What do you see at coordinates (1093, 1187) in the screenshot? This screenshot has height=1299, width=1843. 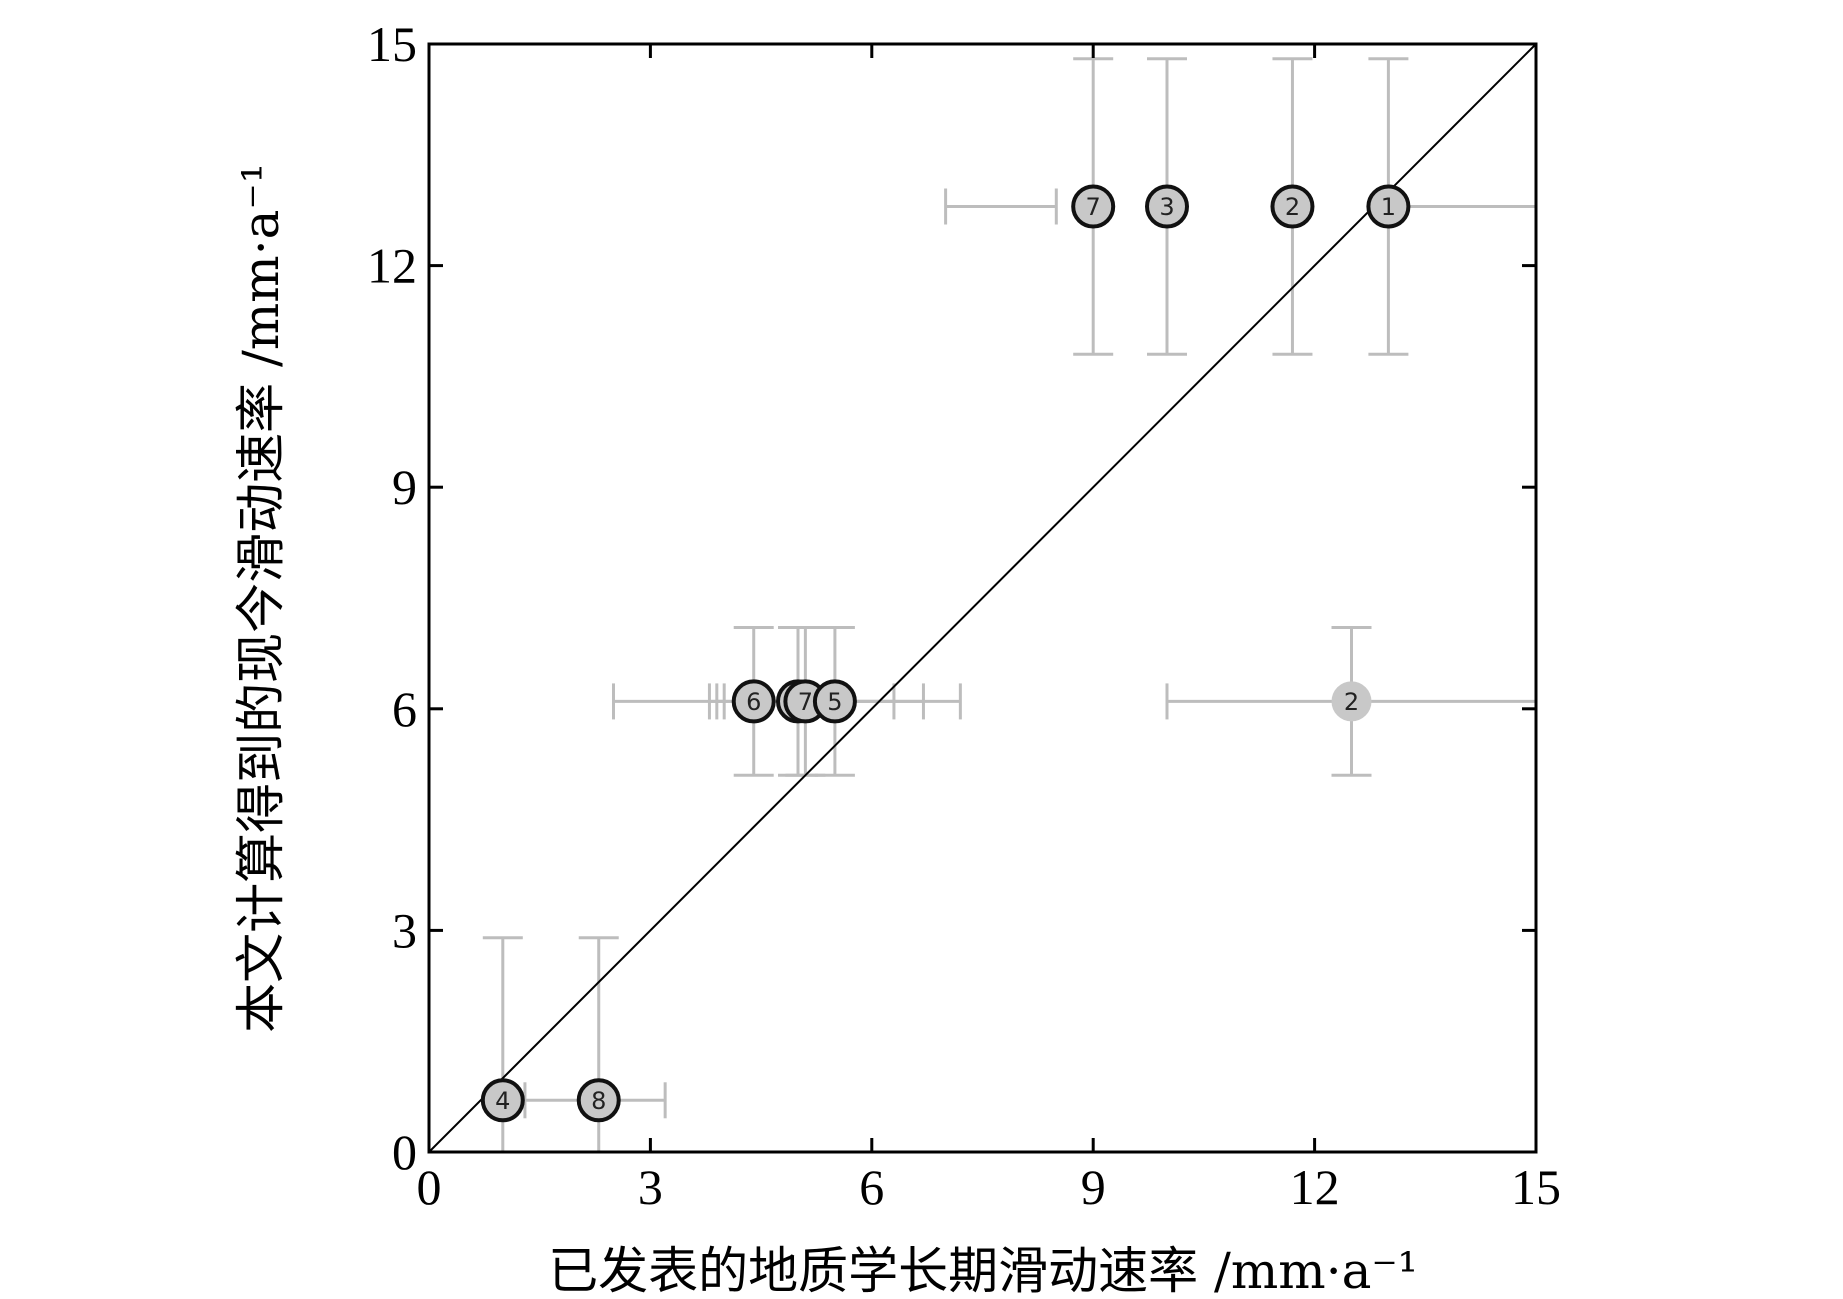 I see `x-tick-label: 9` at bounding box center [1093, 1187].